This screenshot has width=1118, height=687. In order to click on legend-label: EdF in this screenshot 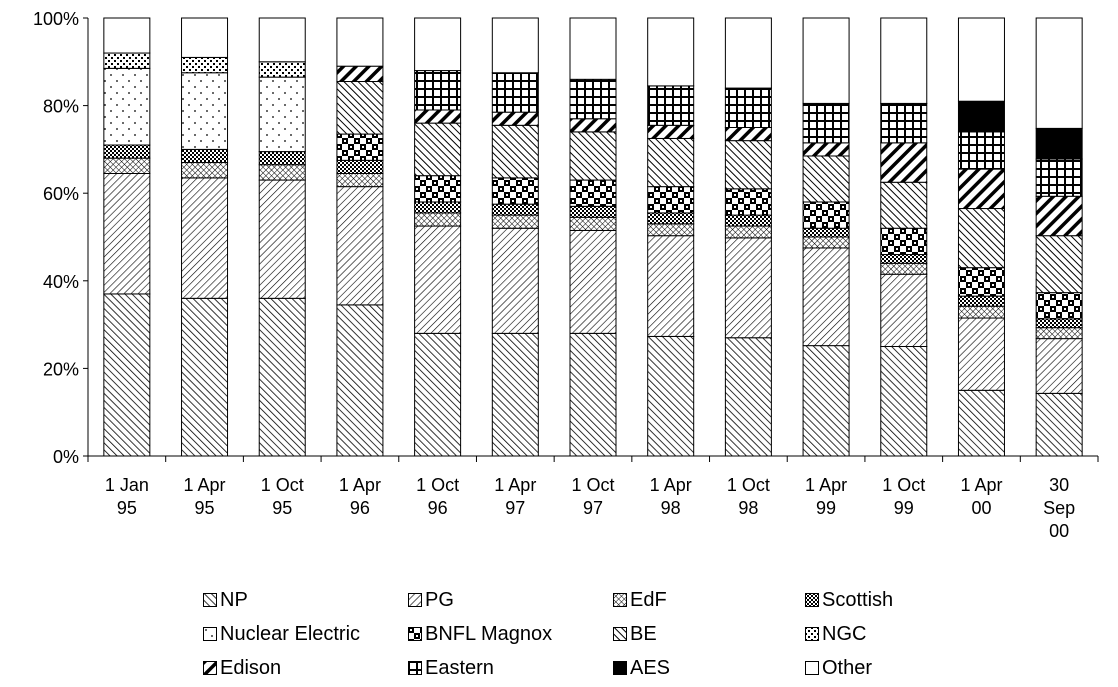, I will do `click(648, 600)`.